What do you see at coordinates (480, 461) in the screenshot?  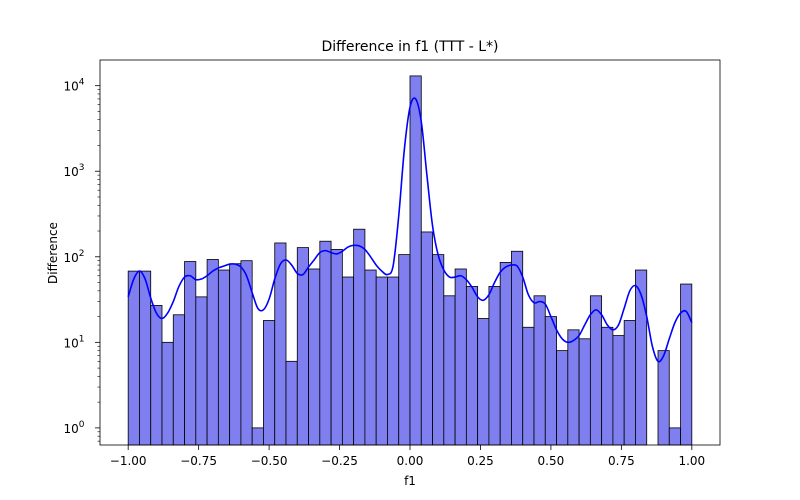 I see `x-tick-label: 0.25` at bounding box center [480, 461].